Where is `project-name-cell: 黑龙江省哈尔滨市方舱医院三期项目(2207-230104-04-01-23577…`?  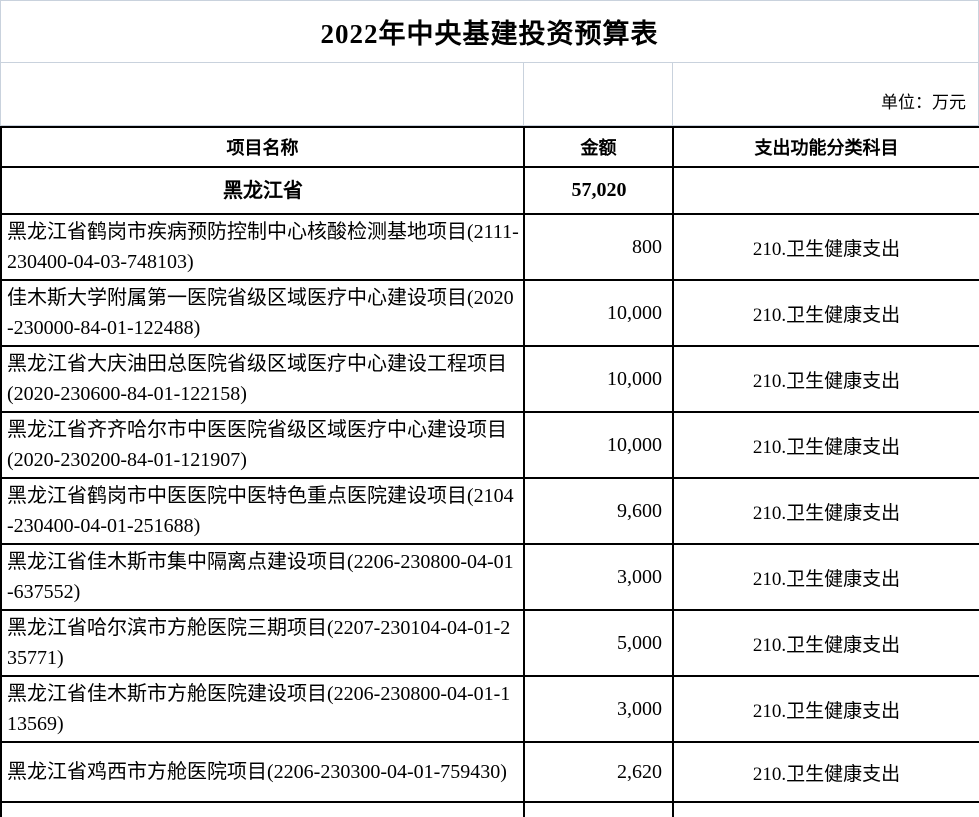
project-name-cell: 黑龙江省哈尔滨市方舱医院三期项目(2207-230104-04-01-23577… is located at coordinates (262, 643).